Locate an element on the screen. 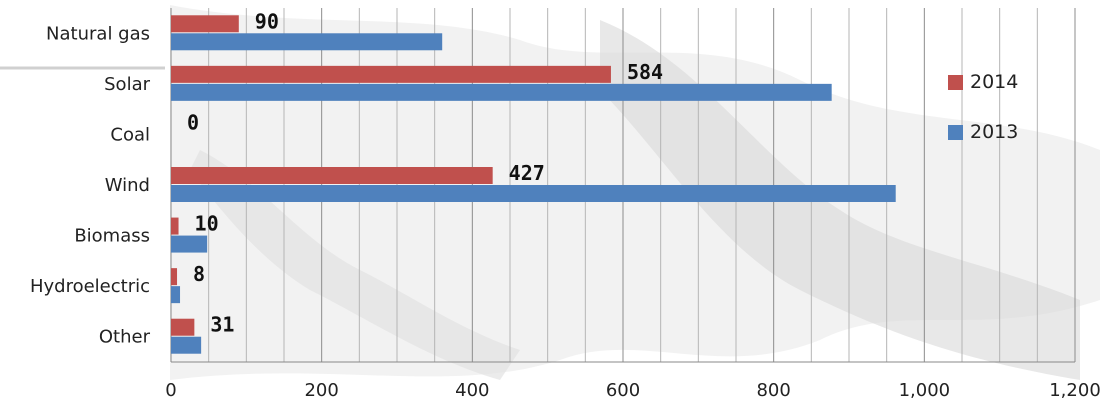 The image size is (1105, 408). x-tick-label: 200 is located at coordinates (321, 390).